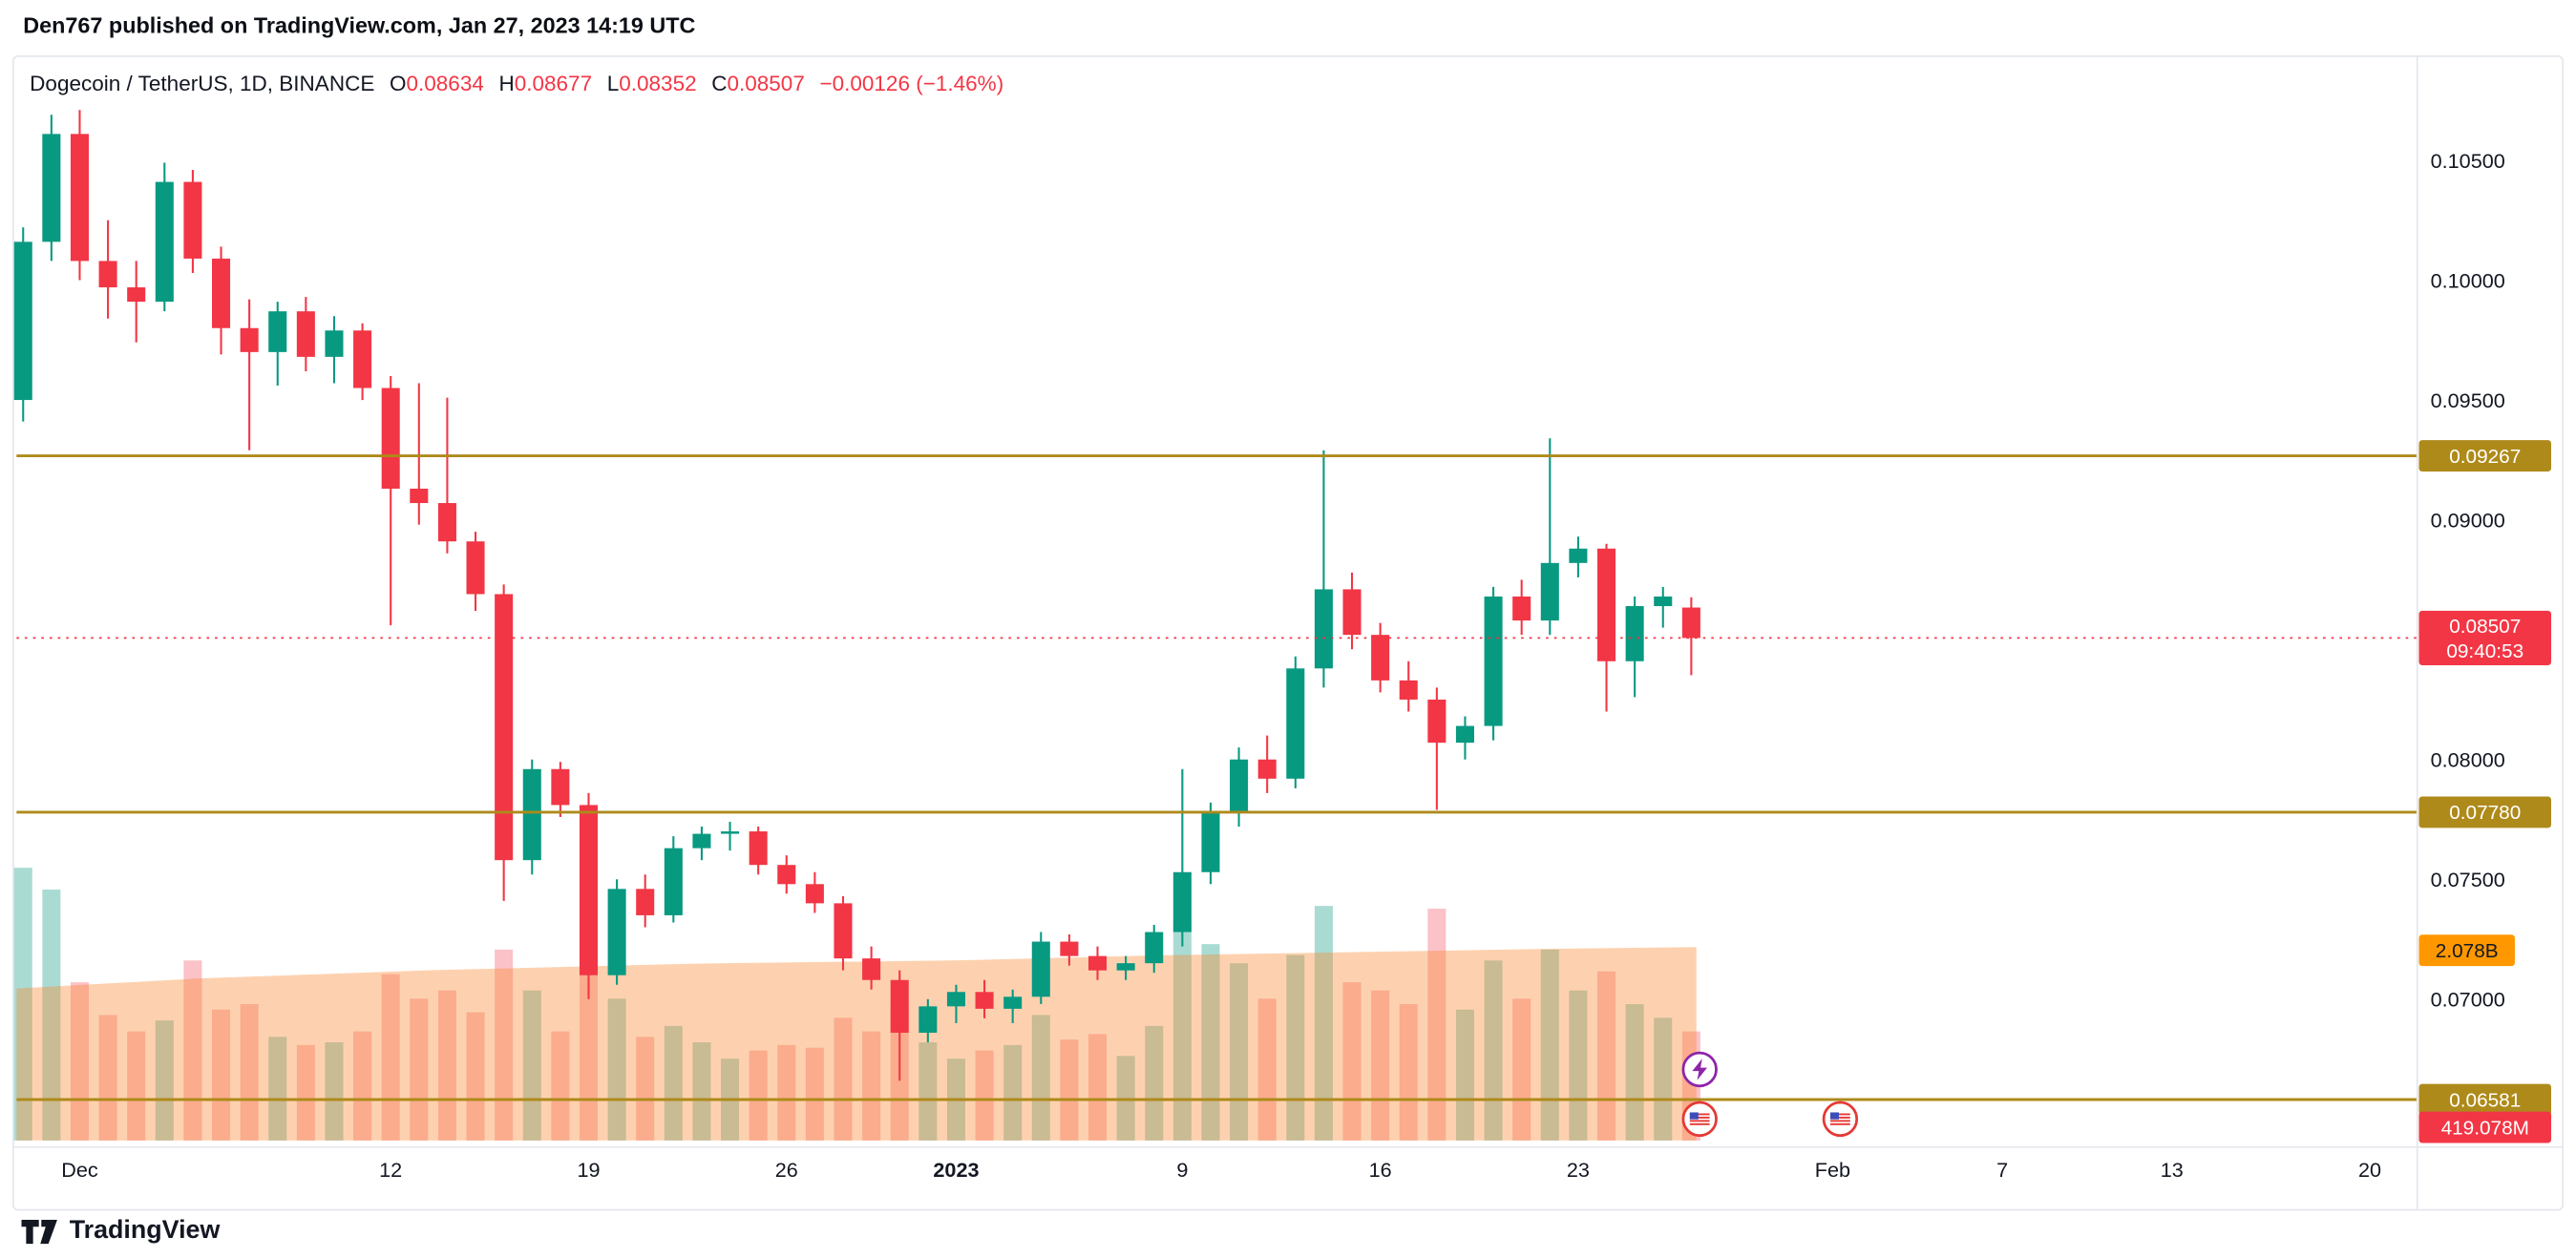 This screenshot has height=1258, width=2576. What do you see at coordinates (2002, 1170) in the screenshot?
I see `svg-text: 7` at bounding box center [2002, 1170].